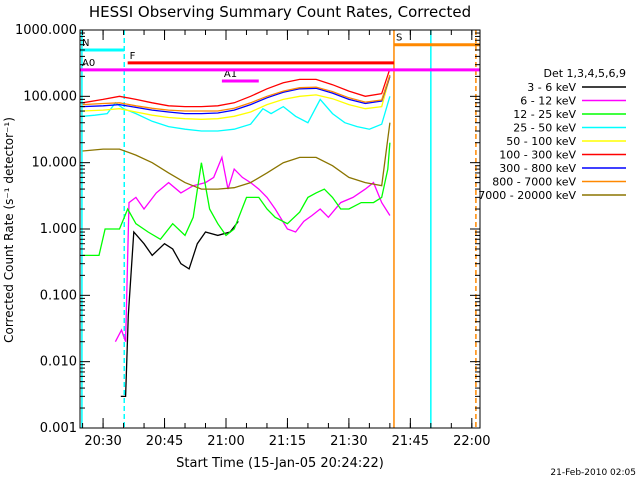 This screenshot has width=640, height=480. I want to click on legend-label: 100 - 300 keV, so click(537, 155).